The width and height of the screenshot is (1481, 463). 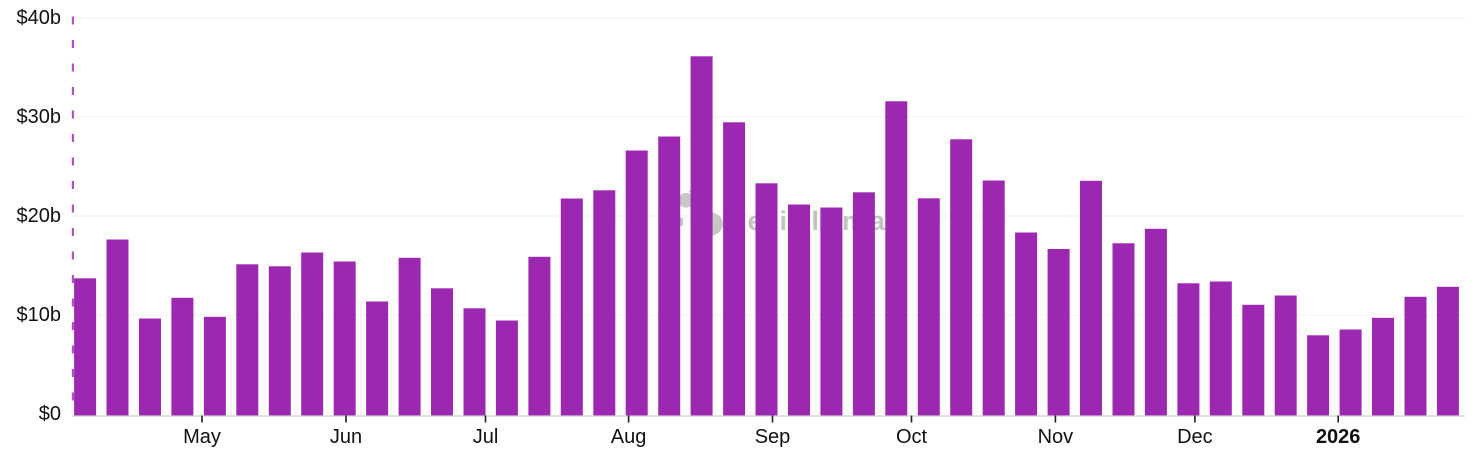 I want to click on svg-text: 2026, so click(x=1338, y=437).